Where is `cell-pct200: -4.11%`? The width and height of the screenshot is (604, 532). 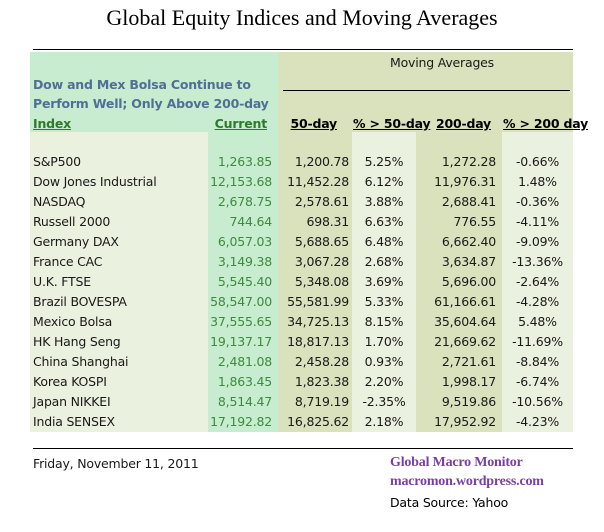
cell-pct200: -4.11% is located at coordinates (537, 221).